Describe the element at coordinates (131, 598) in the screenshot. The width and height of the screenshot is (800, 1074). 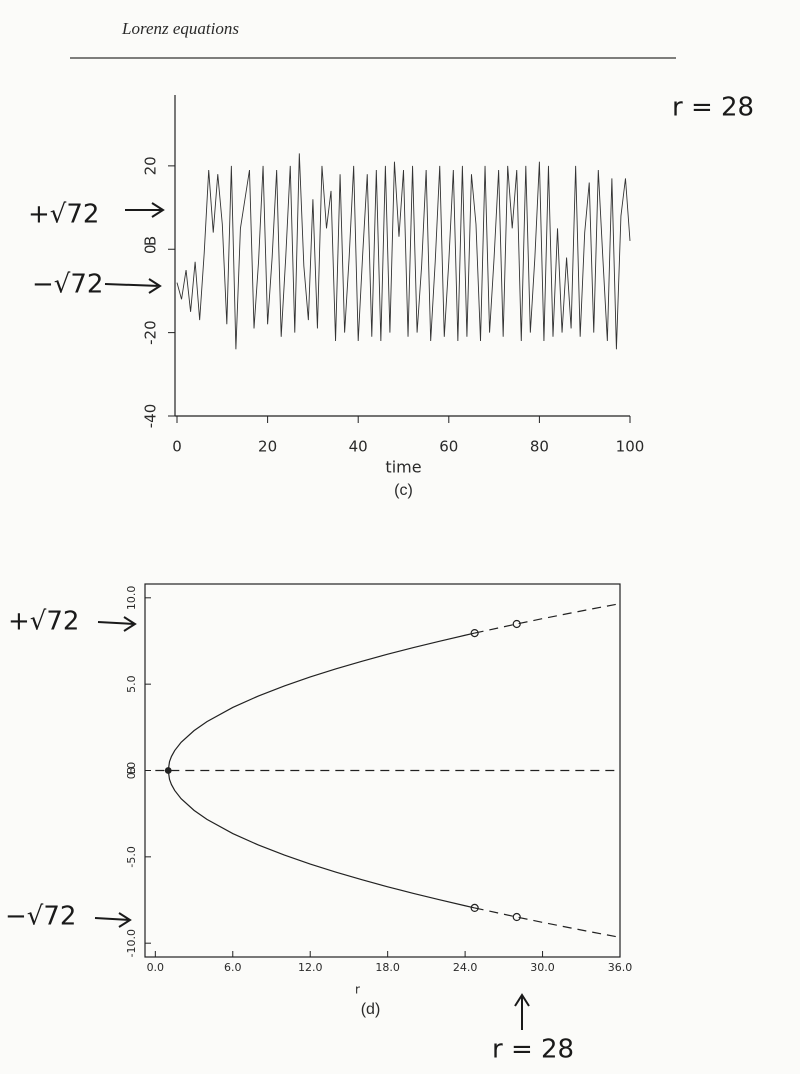
I see `y-tick-label: 10.0` at that location.